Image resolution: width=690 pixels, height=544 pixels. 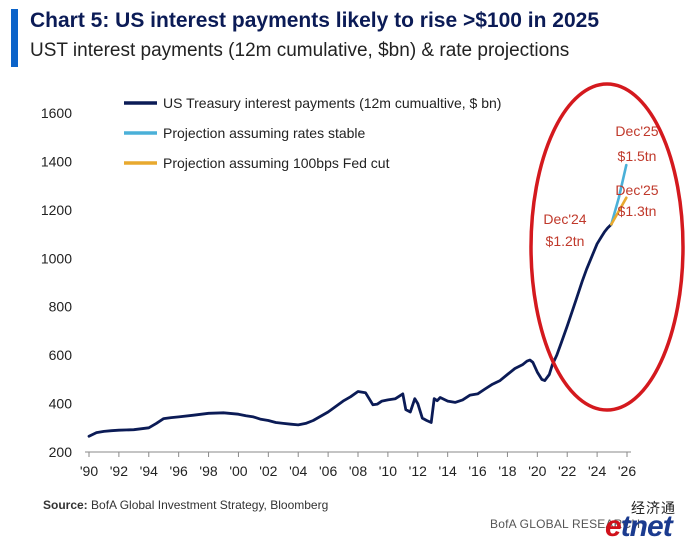 What do you see at coordinates (565, 241) in the screenshot?
I see `annotation-dec24-line2: $1.2tn` at bounding box center [565, 241].